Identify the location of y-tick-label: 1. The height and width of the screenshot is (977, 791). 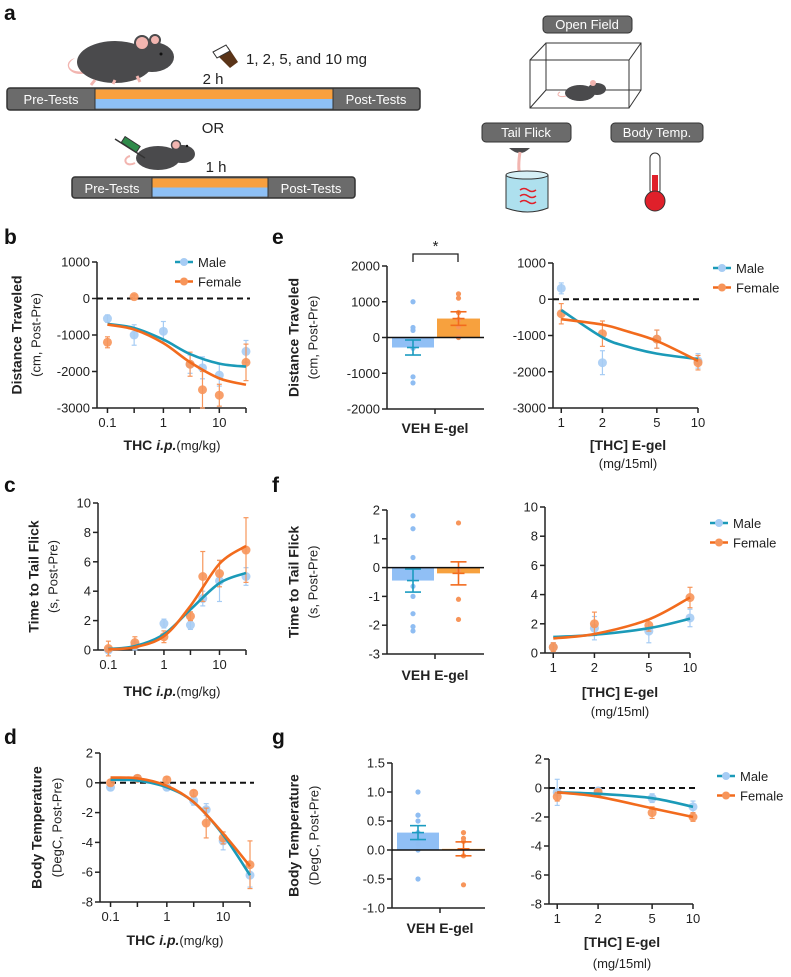
(376, 538).